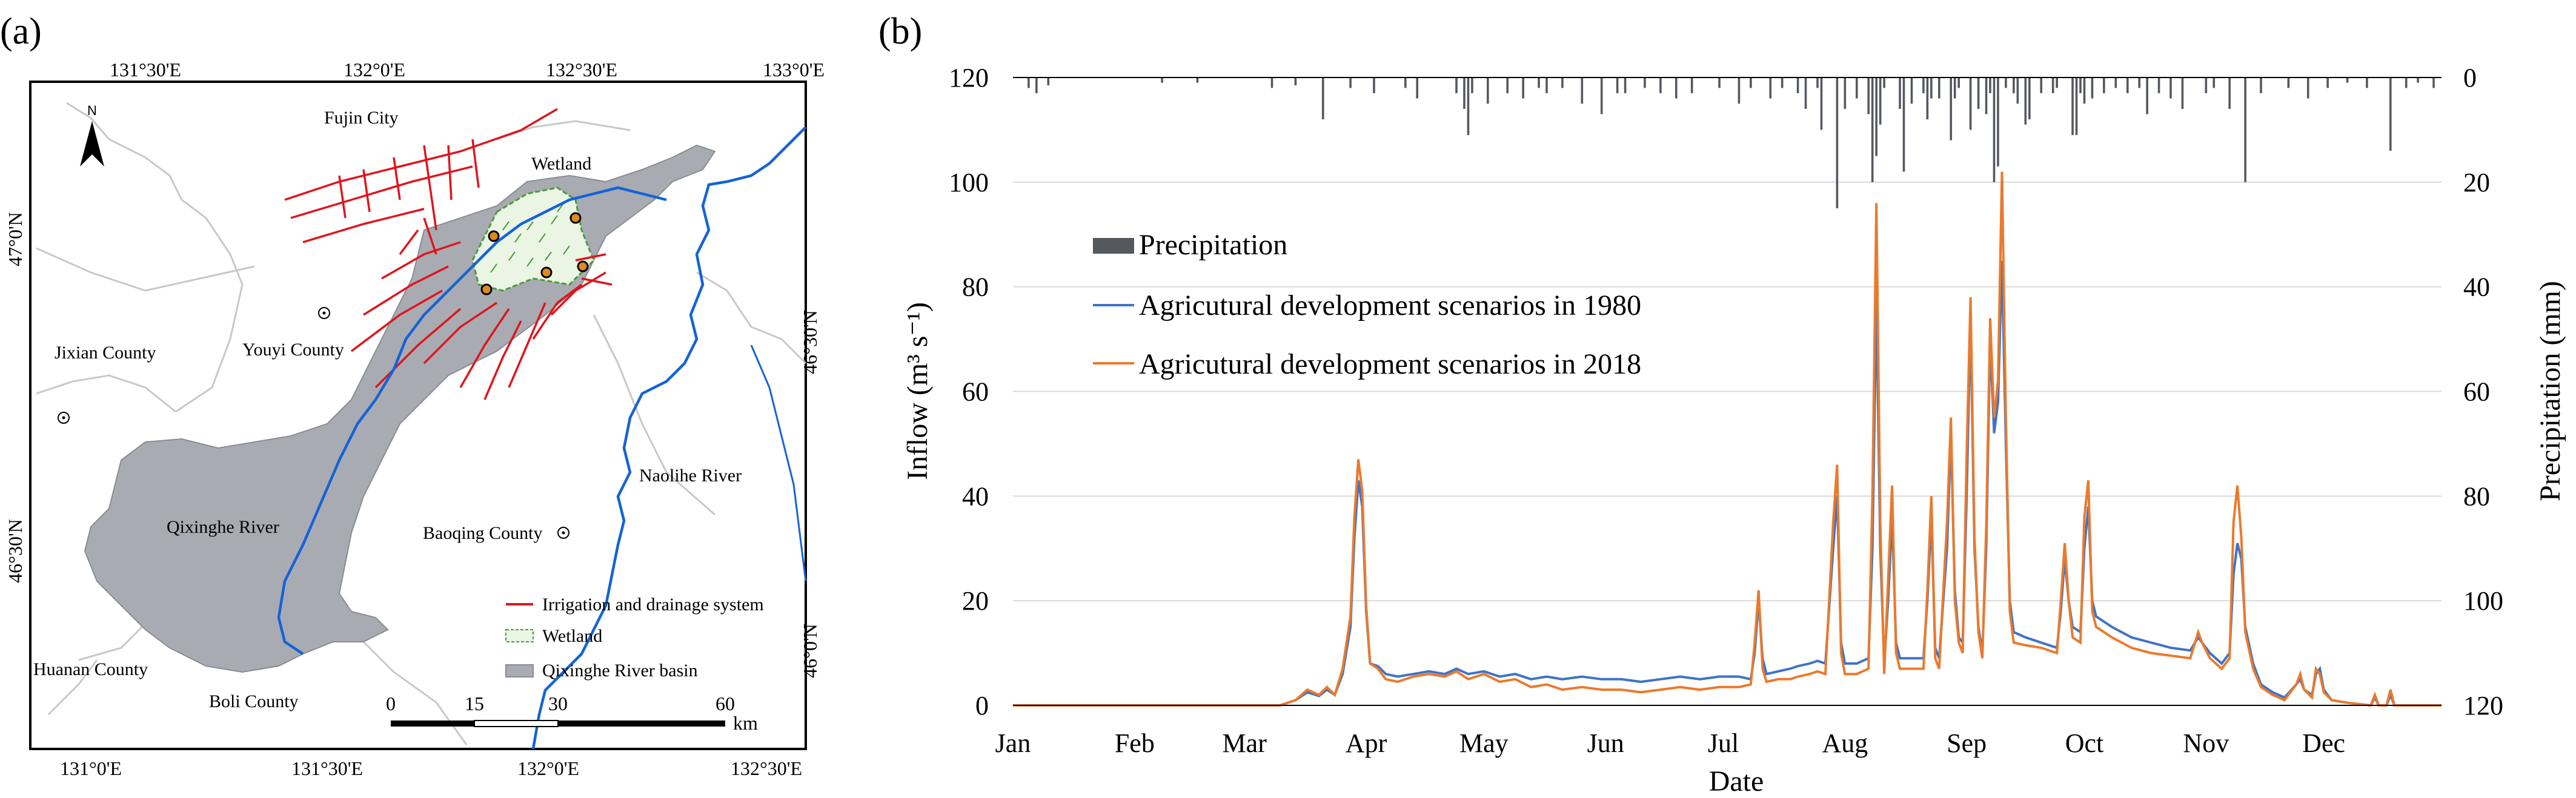 The image size is (2576, 798). I want to click on panel-b-label: (b), so click(900, 31).